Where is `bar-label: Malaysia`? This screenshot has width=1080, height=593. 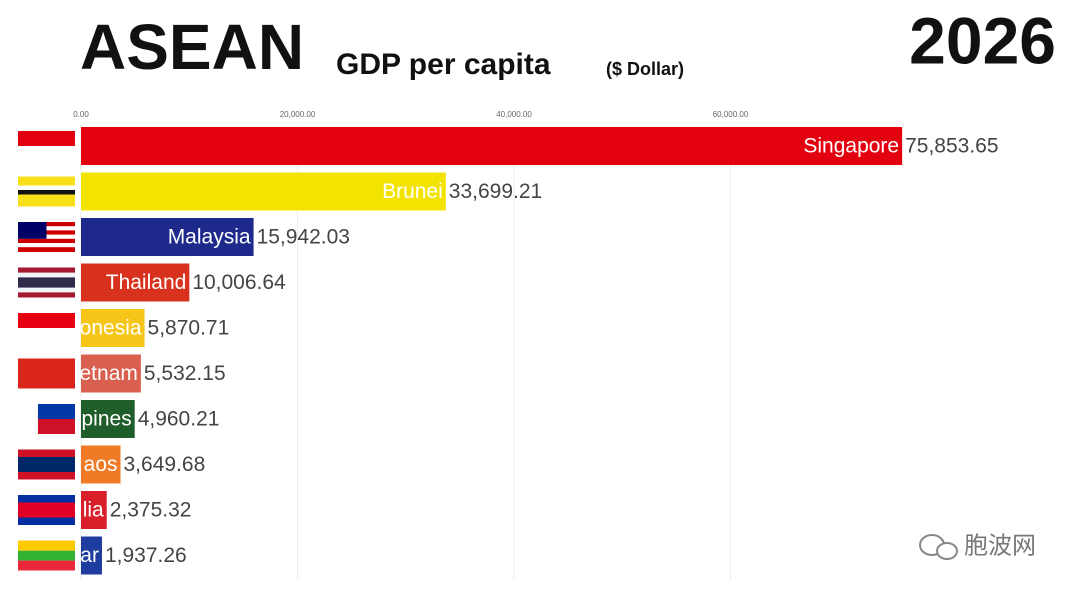 bar-label: Malaysia is located at coordinates (209, 237).